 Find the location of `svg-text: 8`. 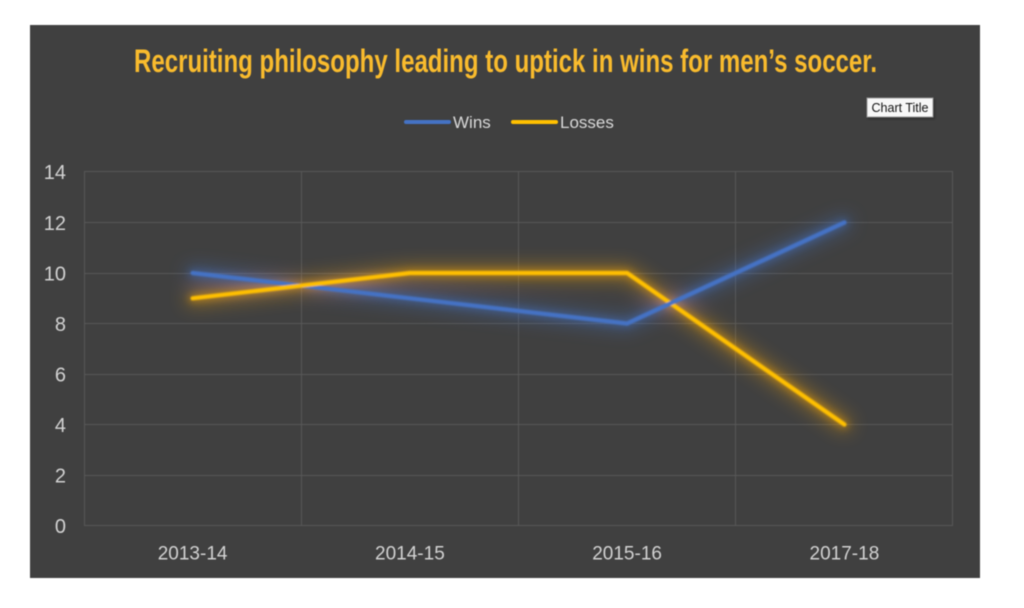

svg-text: 8 is located at coordinates (60, 325).